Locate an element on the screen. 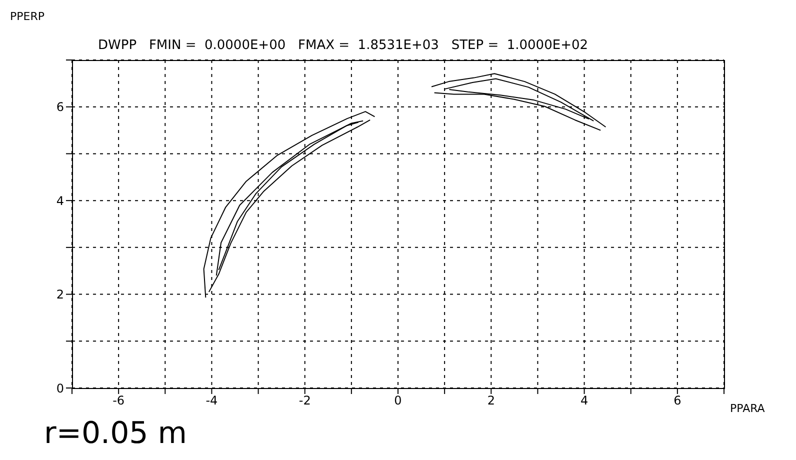 Image resolution: width=796 pixels, height=460 pixels. y-tick-label: 6 is located at coordinates (60, 107).